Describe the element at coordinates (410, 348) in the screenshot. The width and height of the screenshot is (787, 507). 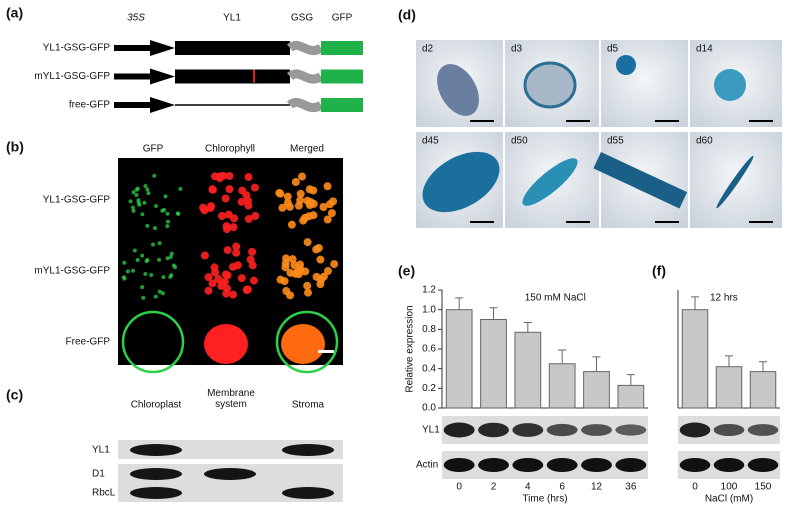
I see `y-axis-label: Relative expression` at that location.